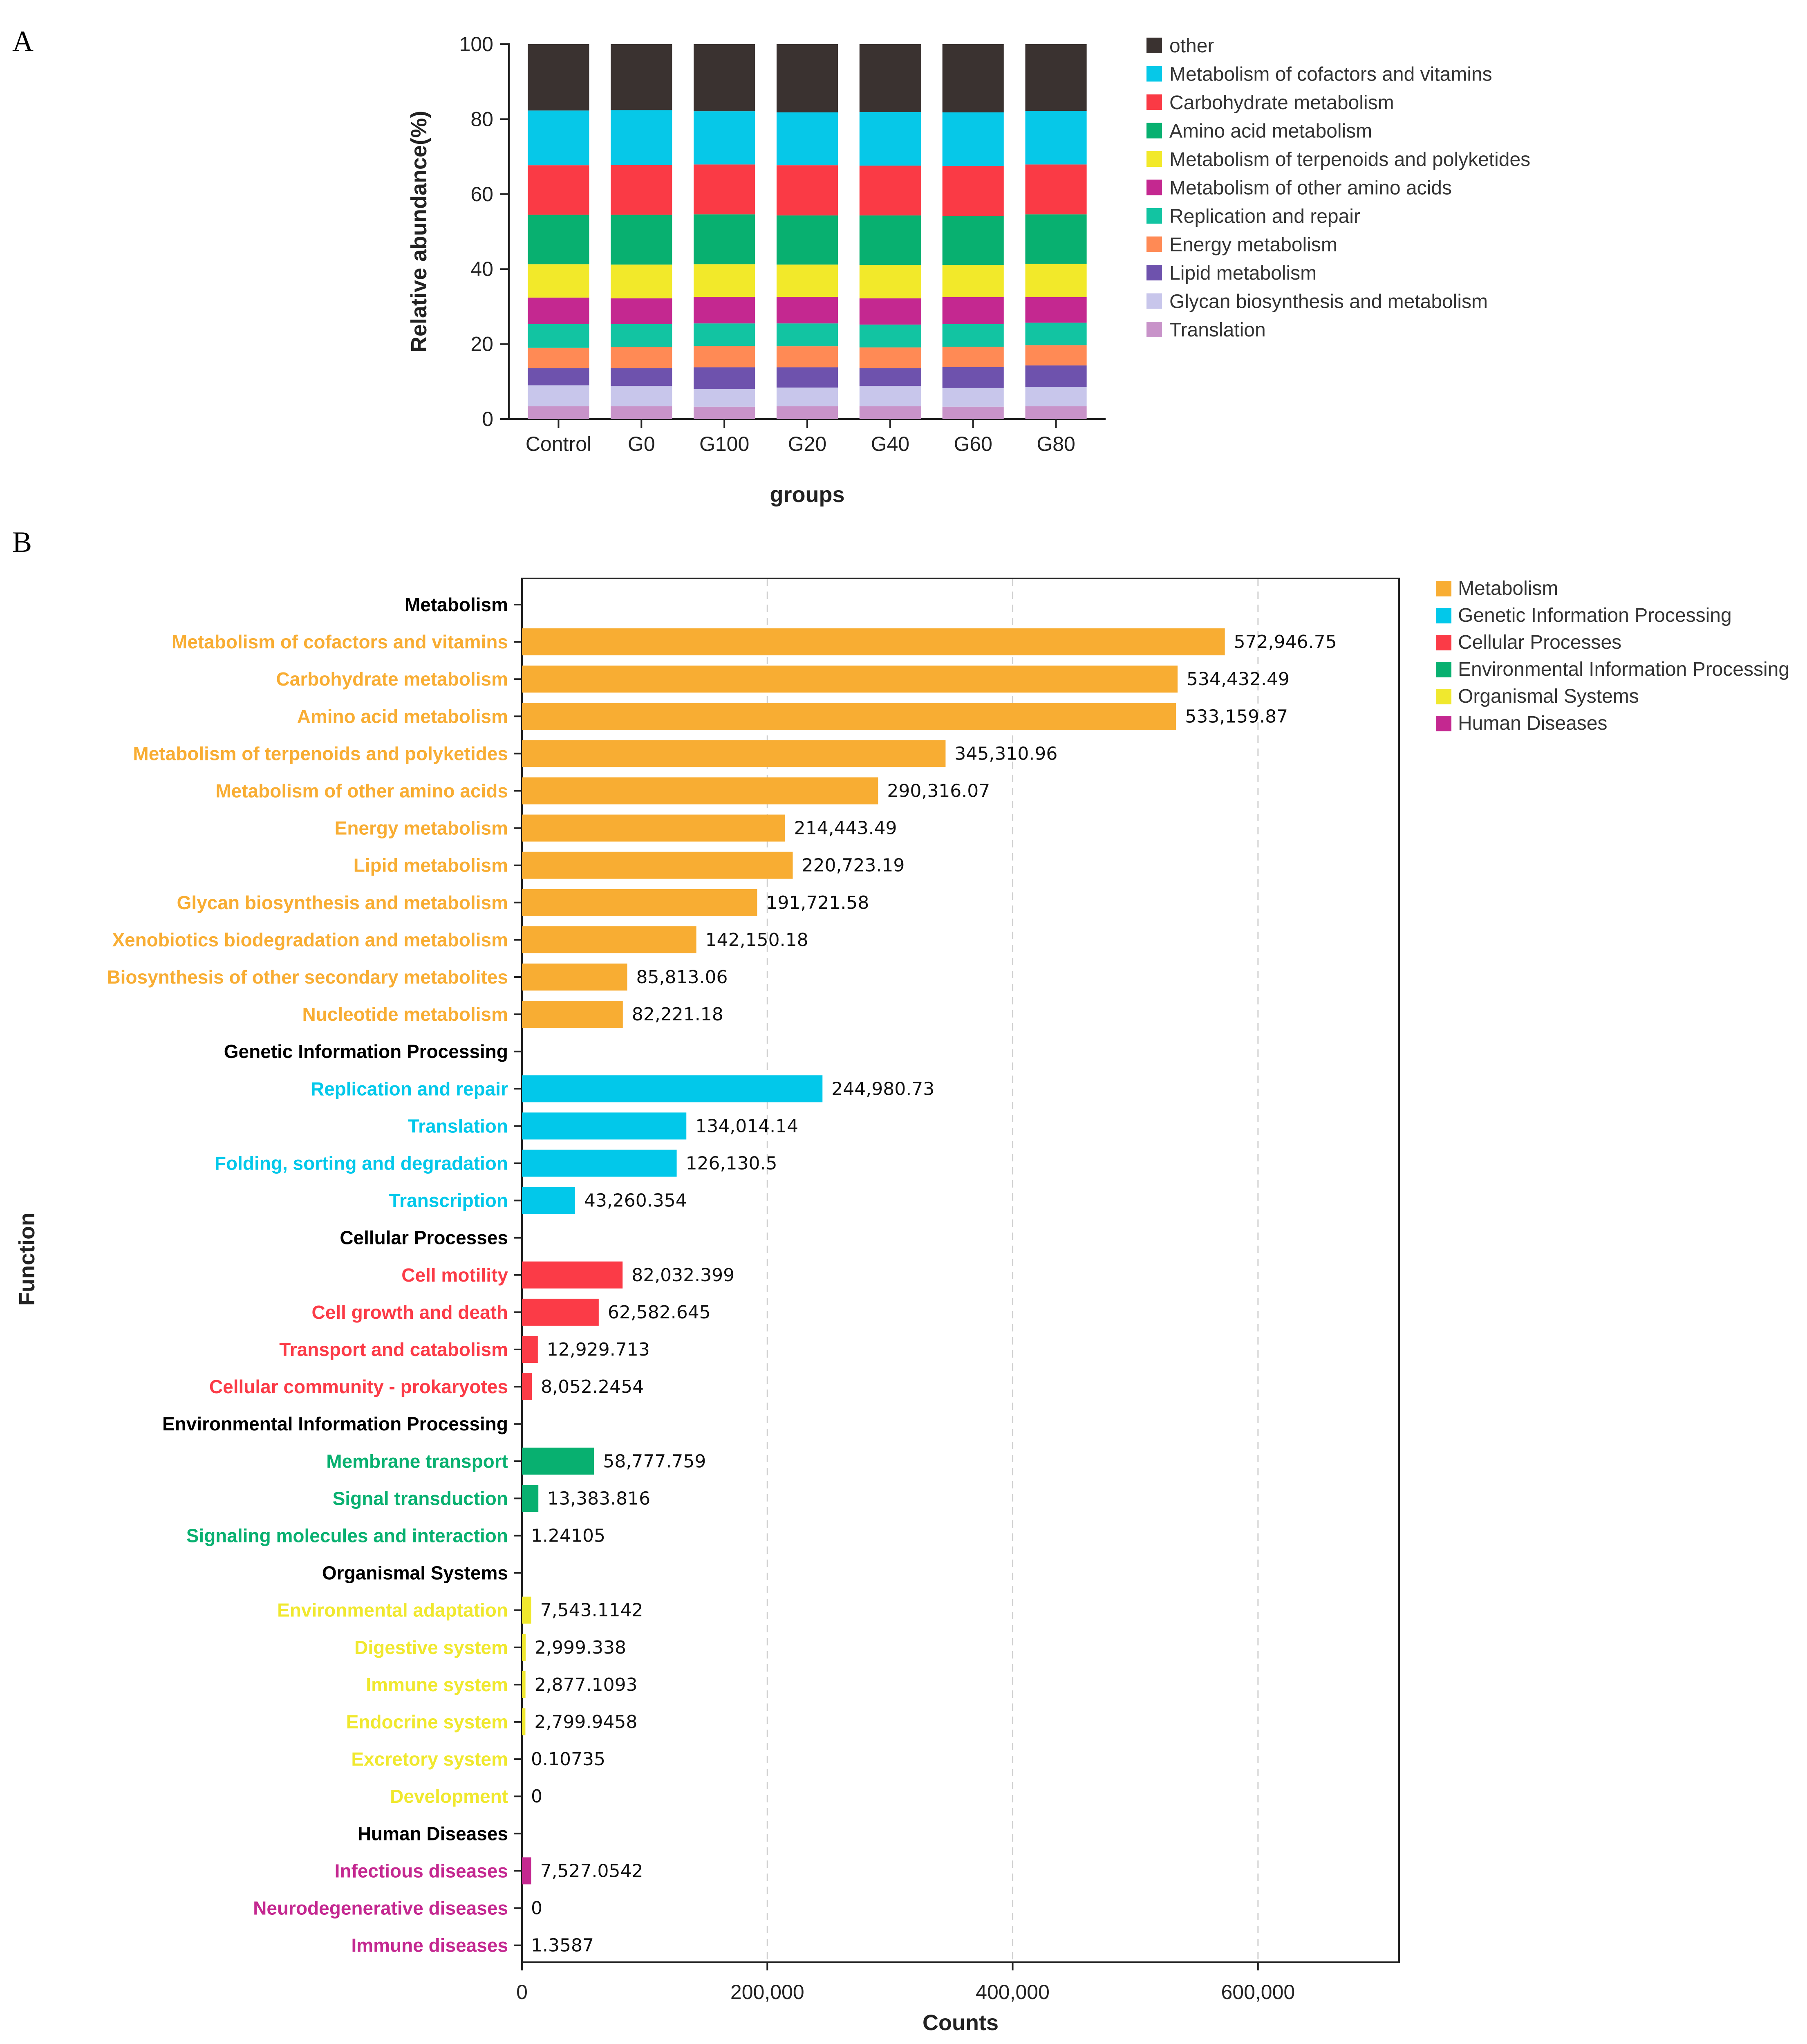 The image size is (1807, 2044). What do you see at coordinates (1238, 679) in the screenshot?
I see `value-label-carbohydrate-metabolism: 534,432.49` at bounding box center [1238, 679].